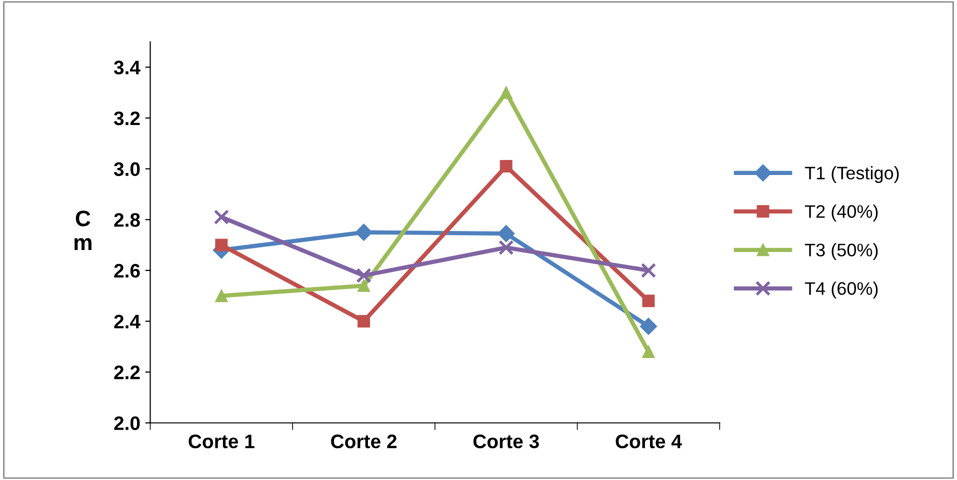 The height and width of the screenshot is (480, 957). Describe the element at coordinates (127, 118) in the screenshot. I see `y-tick-label: 3.2` at that location.